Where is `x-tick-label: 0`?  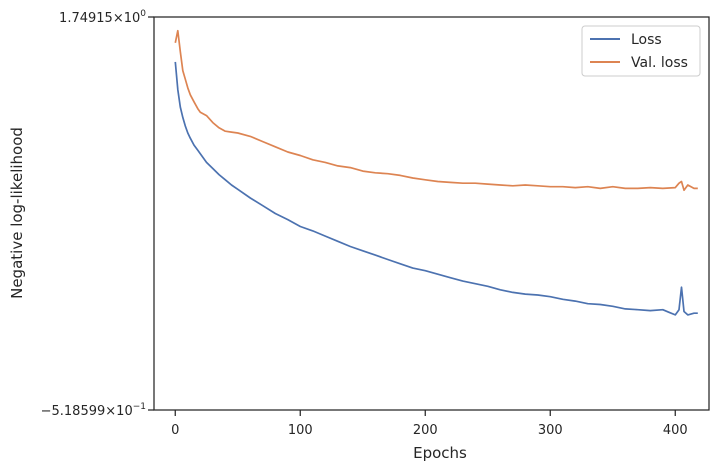 x-tick-label: 0 is located at coordinates (175, 430).